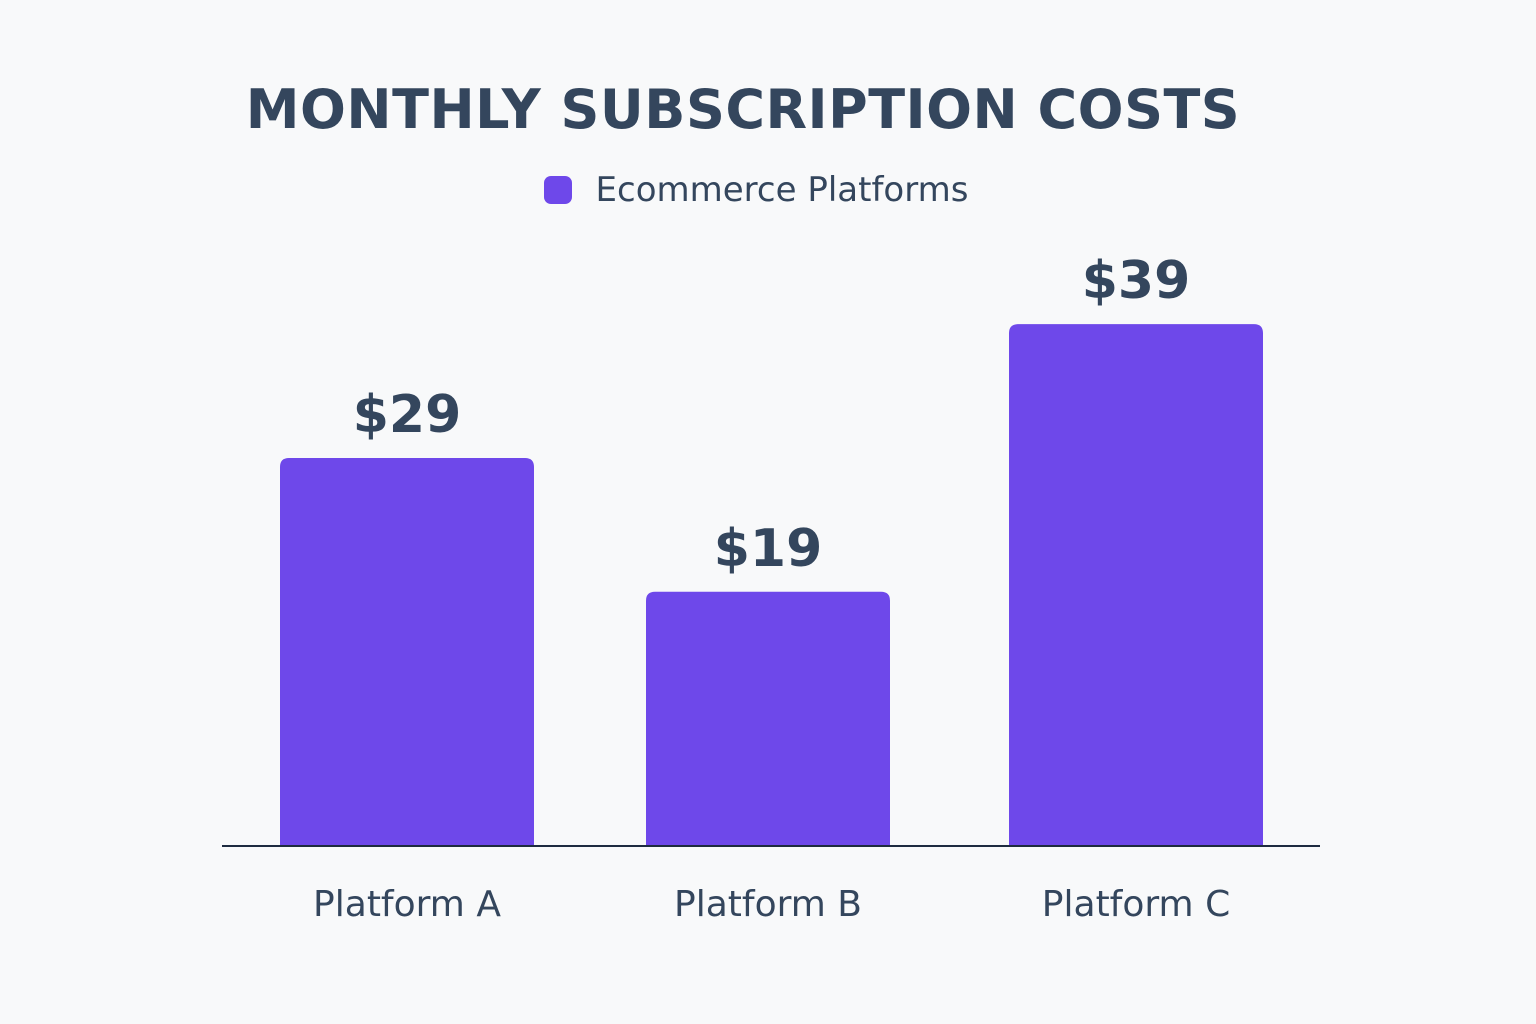  Describe the element at coordinates (743, 109) in the screenshot. I see `chart-title: MONTHLY SUBSCRIPTION COSTS` at that location.